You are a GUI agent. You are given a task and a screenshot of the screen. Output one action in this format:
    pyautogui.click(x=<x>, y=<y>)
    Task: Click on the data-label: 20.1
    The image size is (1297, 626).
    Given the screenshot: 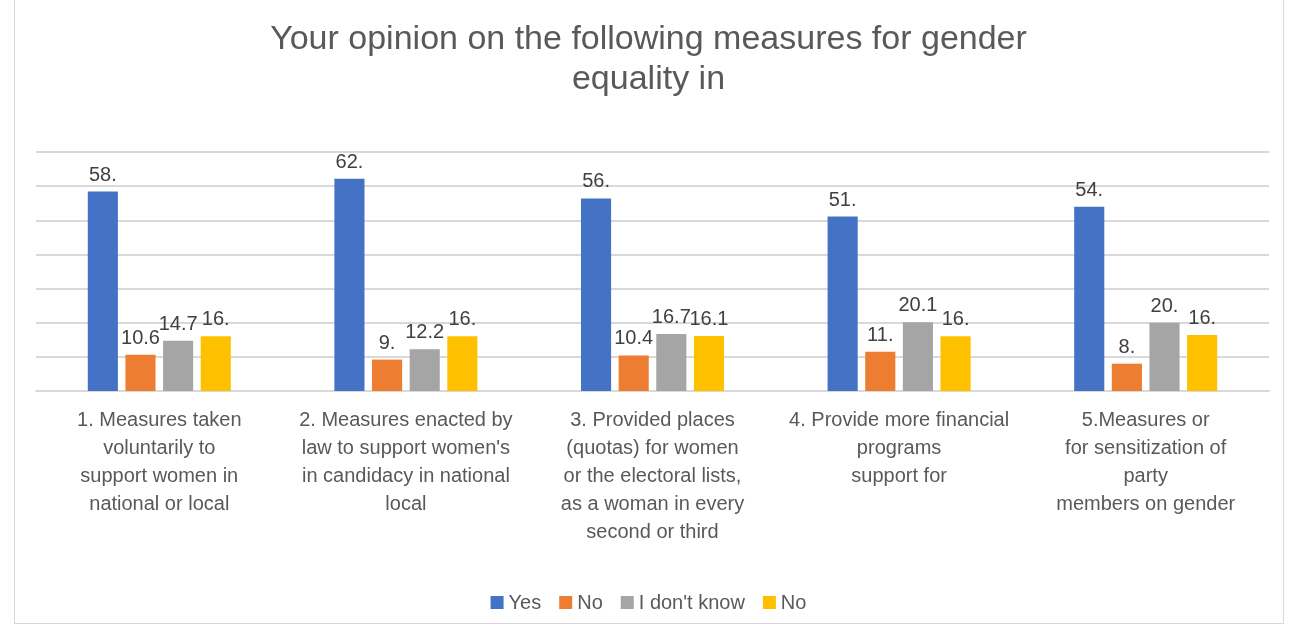 What is the action you would take?
    pyautogui.click(x=918, y=304)
    